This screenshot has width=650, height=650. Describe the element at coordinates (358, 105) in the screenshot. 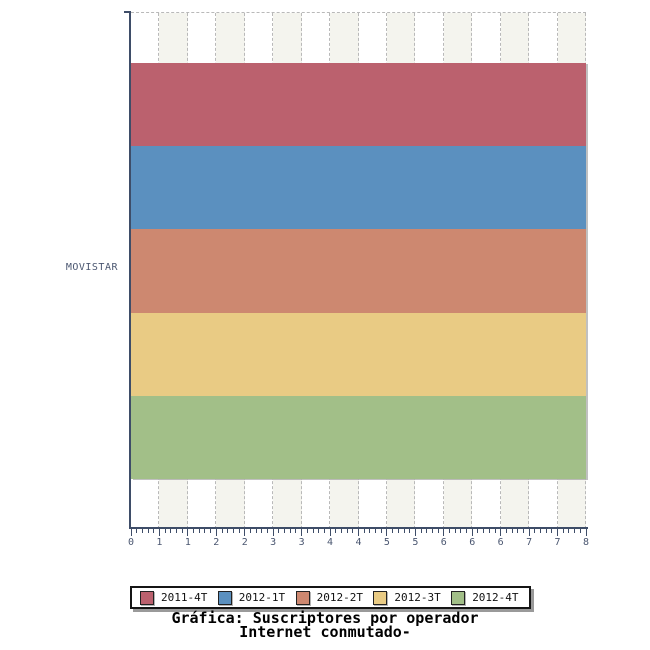

I see `bar-2011-4T` at that location.